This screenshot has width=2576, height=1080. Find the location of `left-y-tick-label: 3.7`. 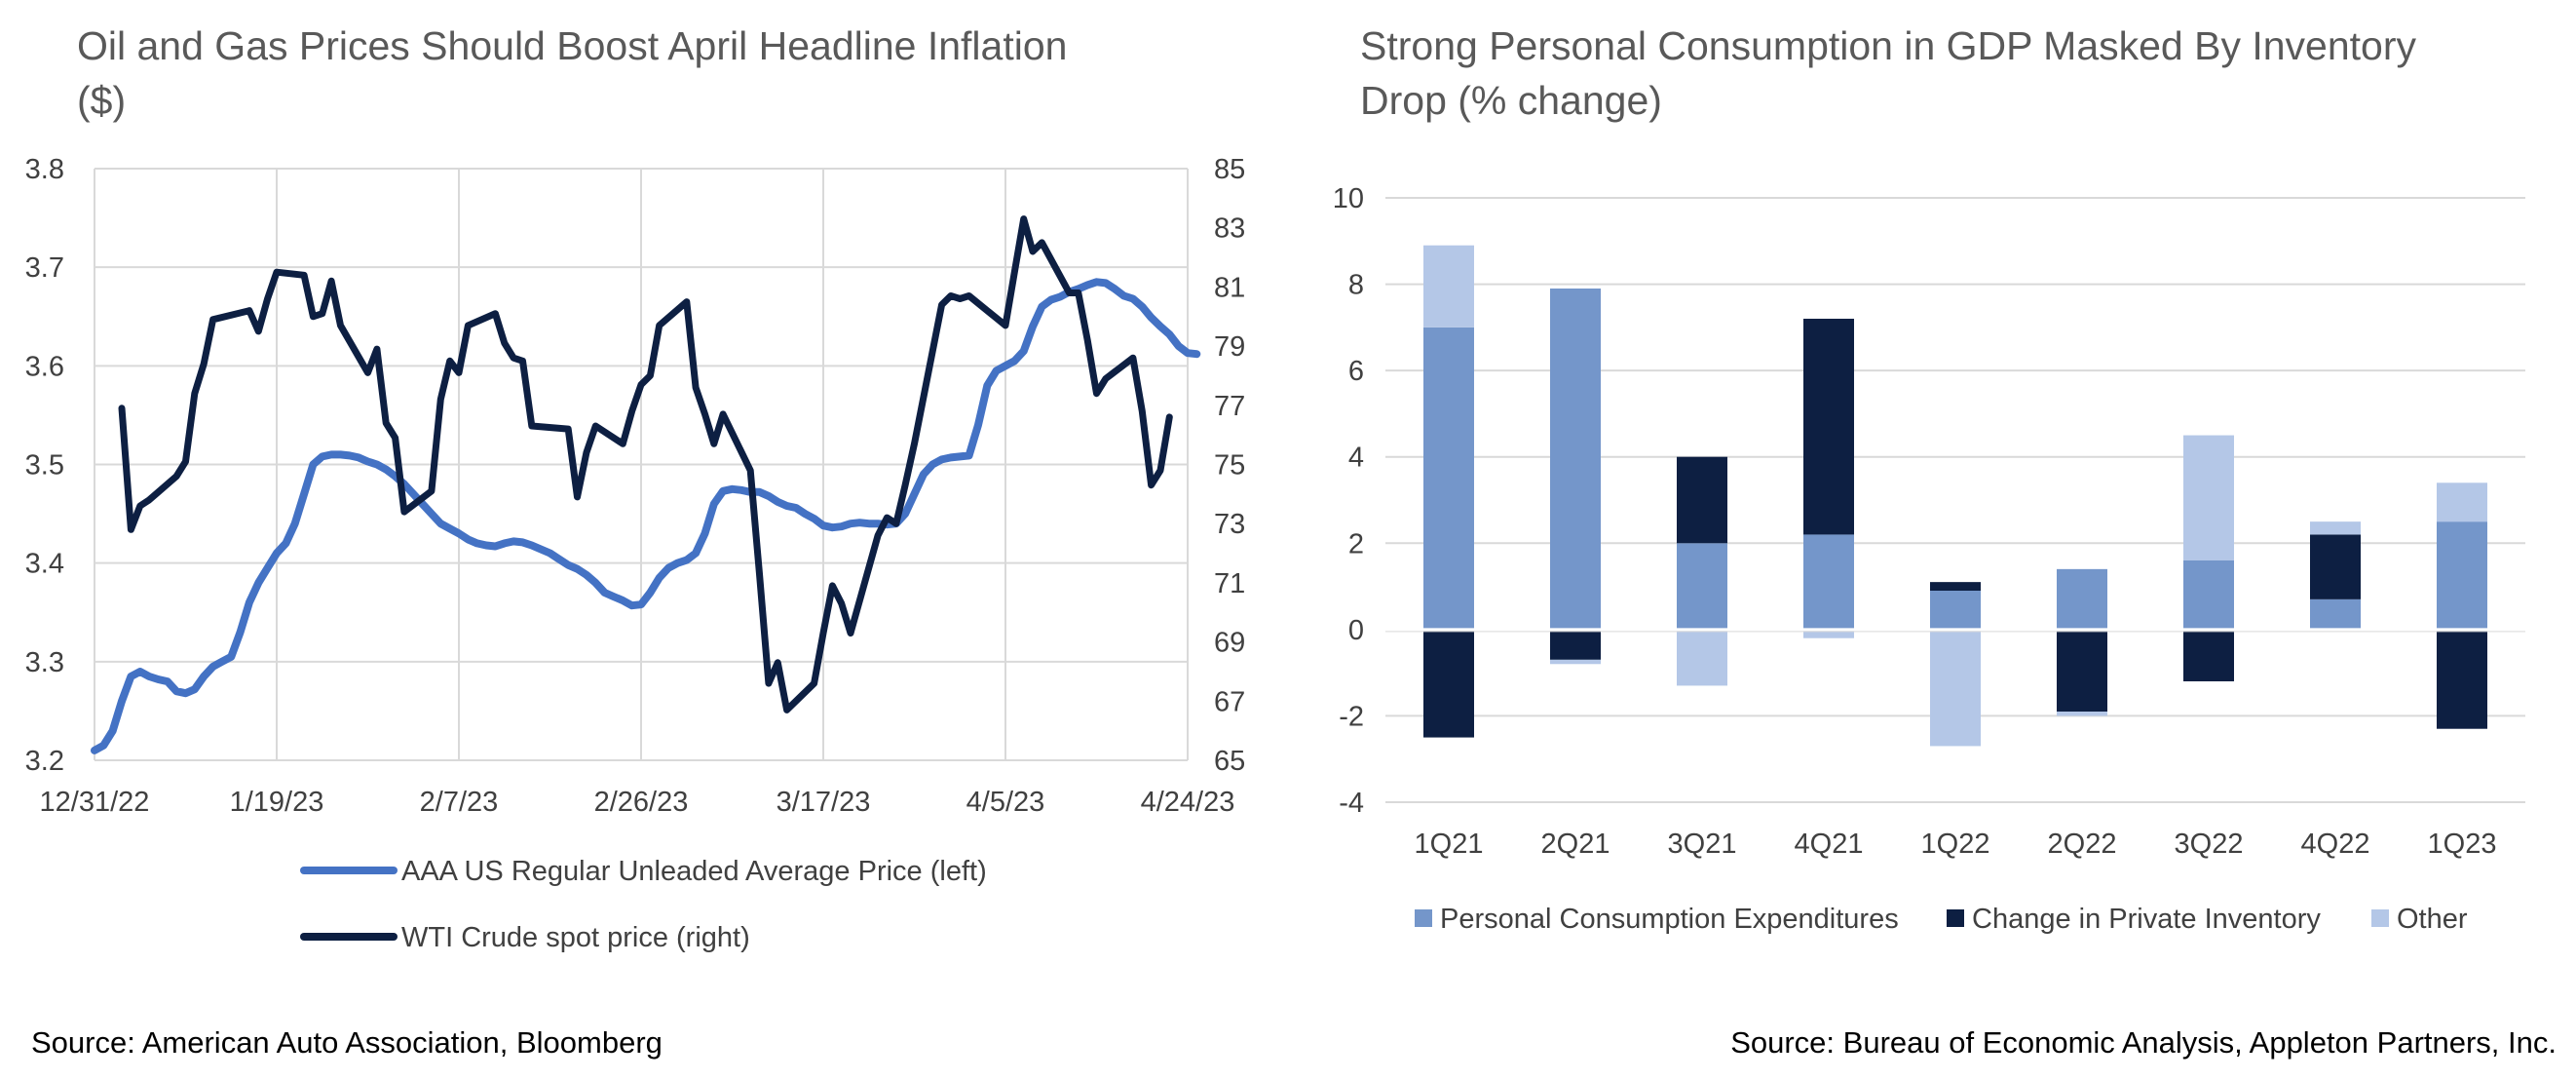

left-y-tick-label: 3.7 is located at coordinates (44, 268).